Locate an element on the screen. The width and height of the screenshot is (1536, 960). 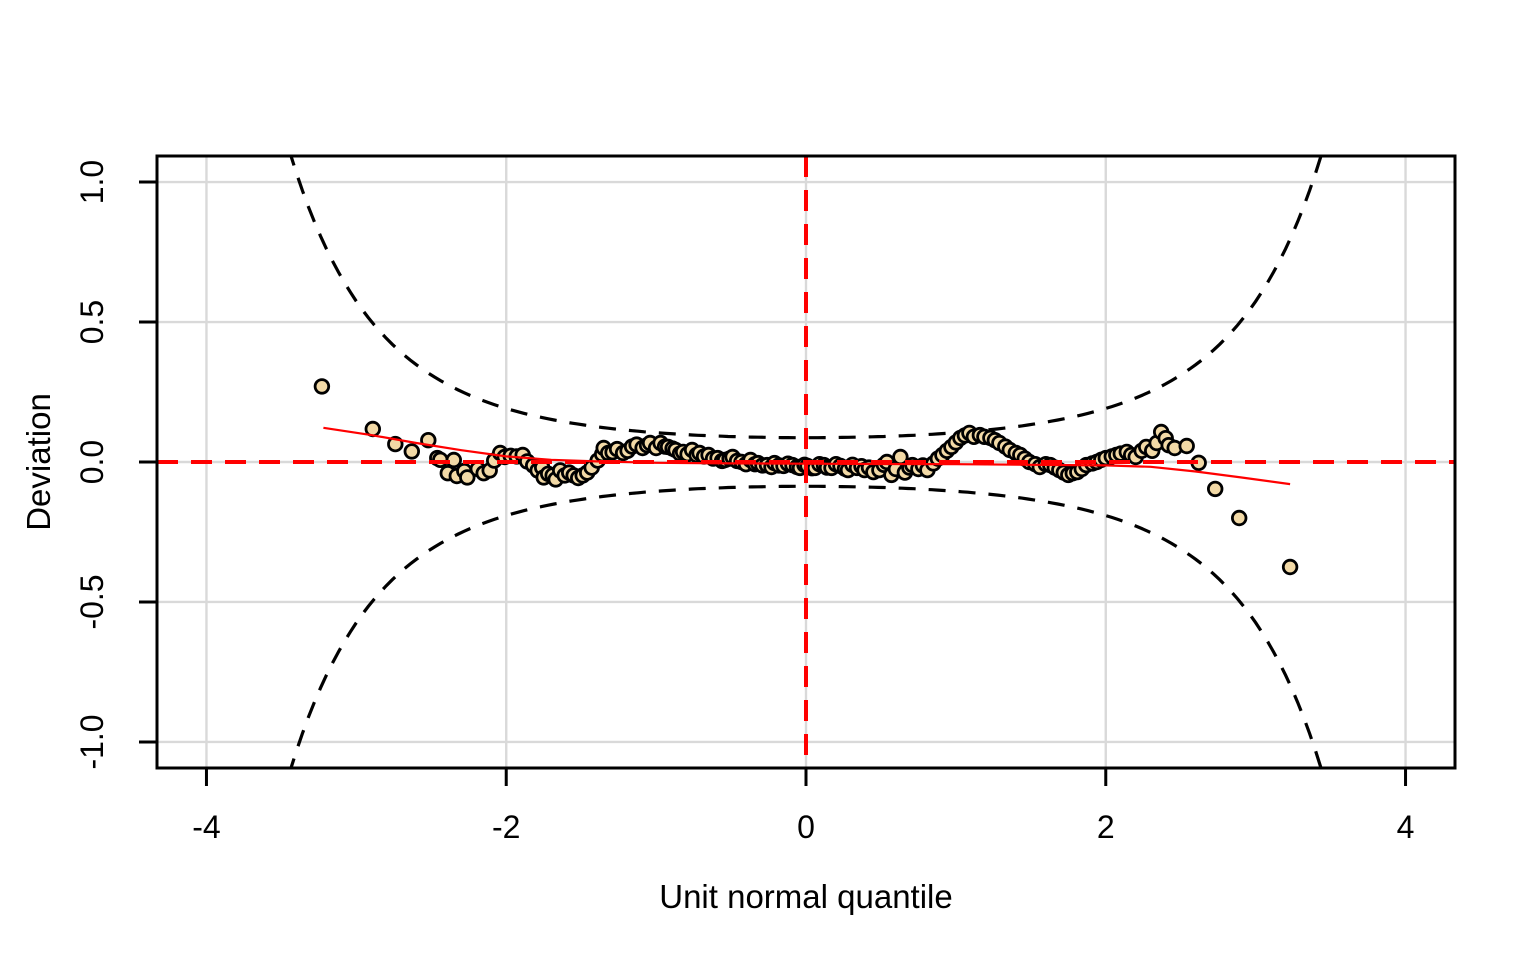
y-tick-label: -1.0 is located at coordinates (92, 741).